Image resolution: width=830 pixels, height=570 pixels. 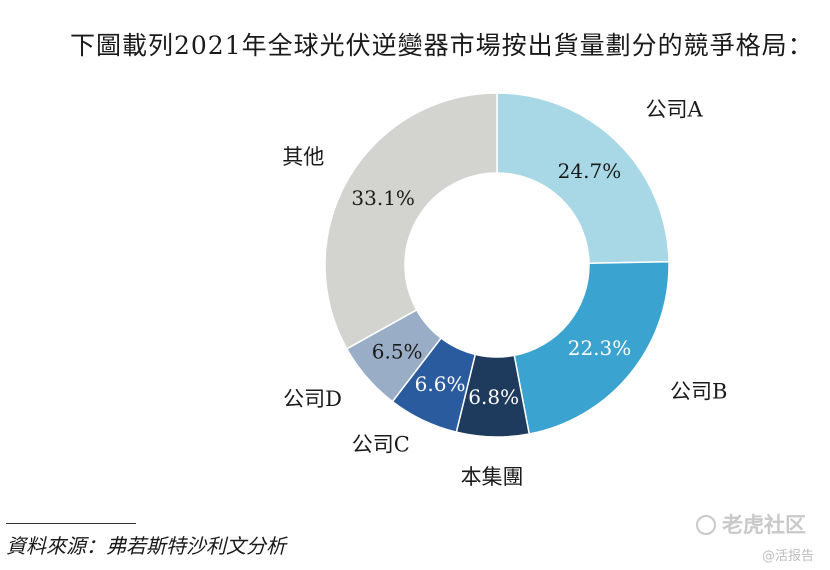 I want to click on source-note: 資料來源：弗若斯特沙利文分析, so click(x=146, y=546).